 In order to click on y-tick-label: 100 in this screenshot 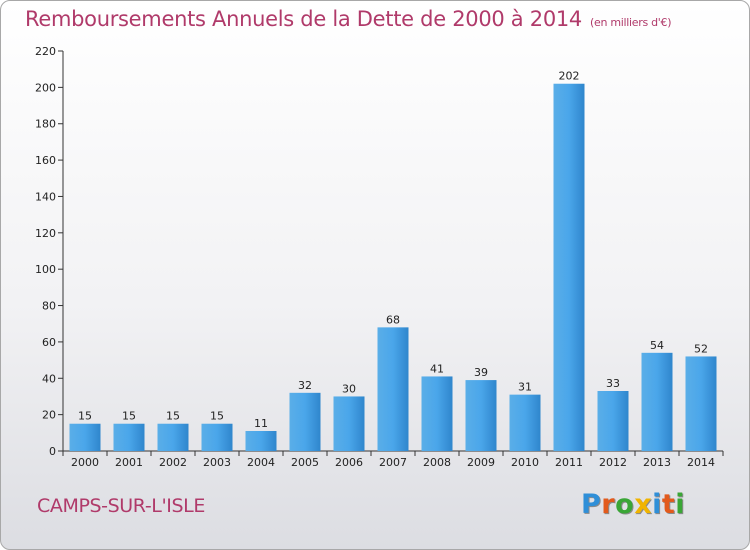, I will do `click(45, 269)`.